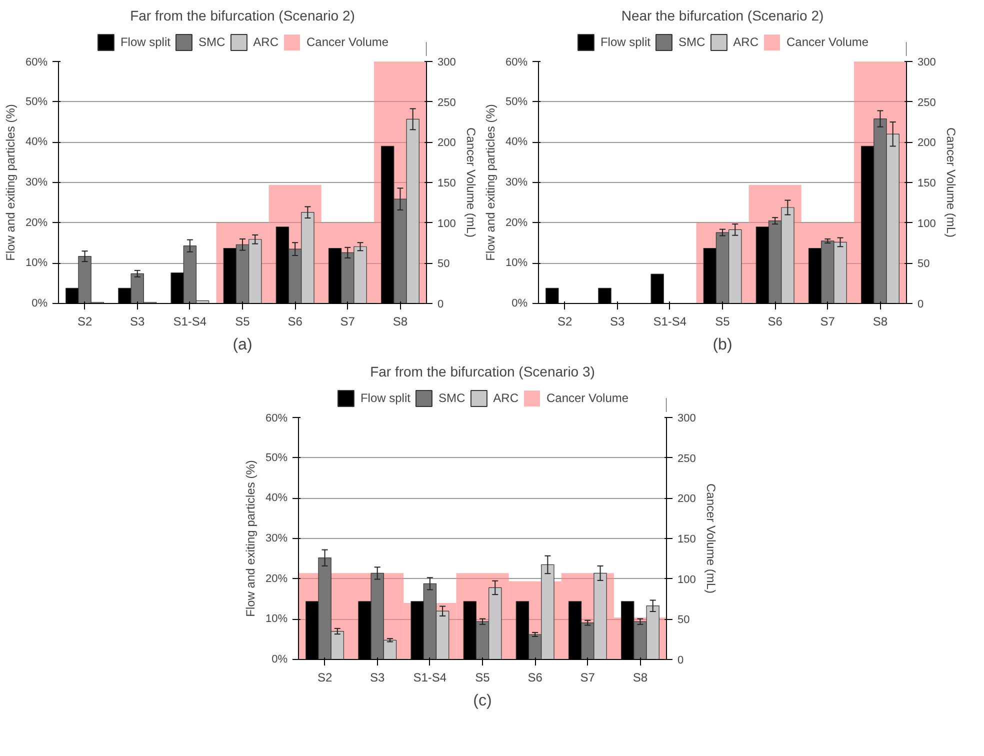  Describe the element at coordinates (482, 372) in the screenshot. I see `chart-title: Far from the bifurcation (Scenario 3)` at that location.